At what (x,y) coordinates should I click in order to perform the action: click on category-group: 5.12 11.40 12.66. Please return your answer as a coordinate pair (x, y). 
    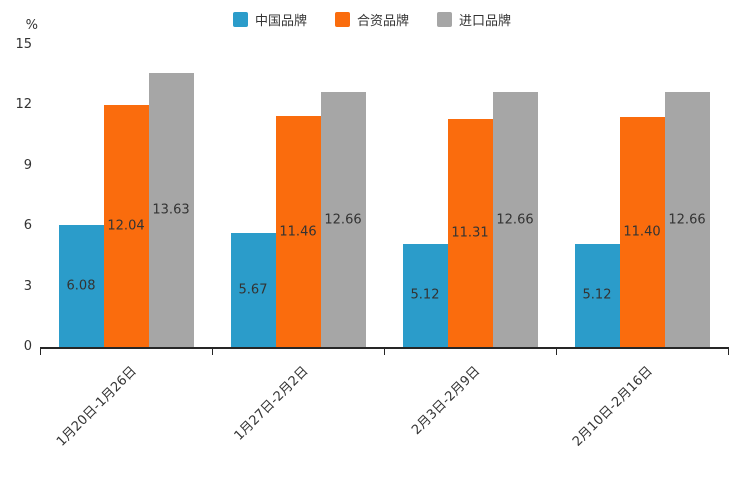
    Looking at the image, I should click on (642, 196).